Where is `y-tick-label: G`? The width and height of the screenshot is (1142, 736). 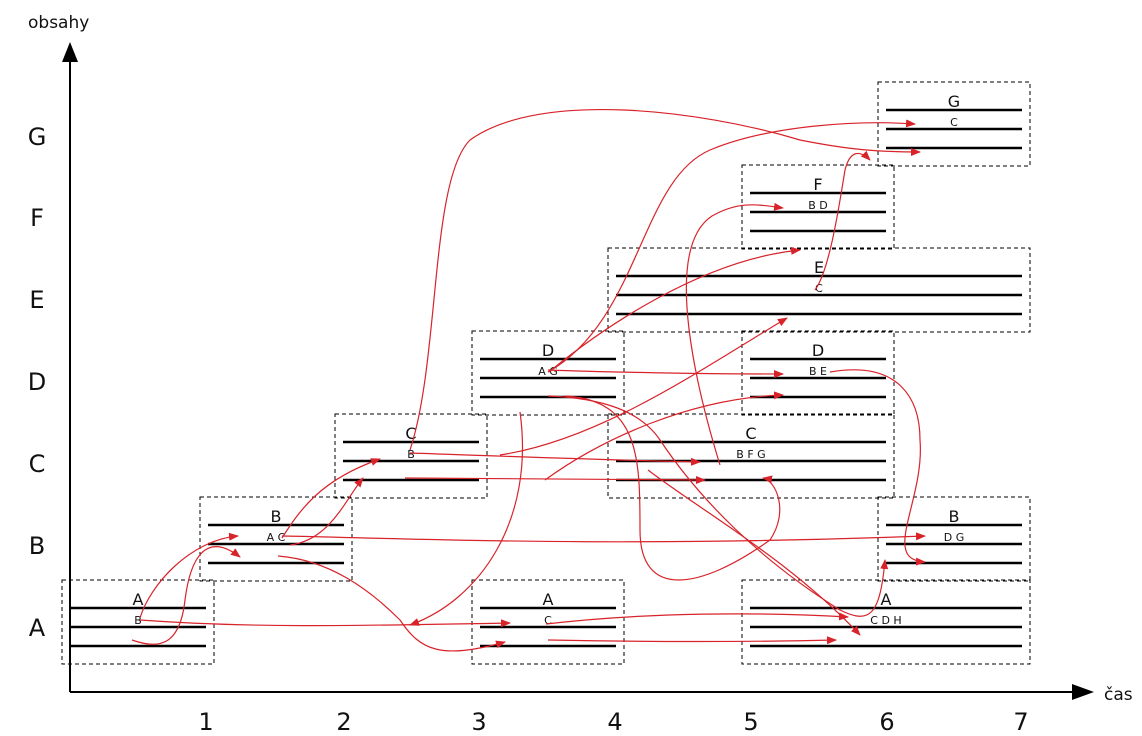
y-tick-label: G is located at coordinates (37, 137).